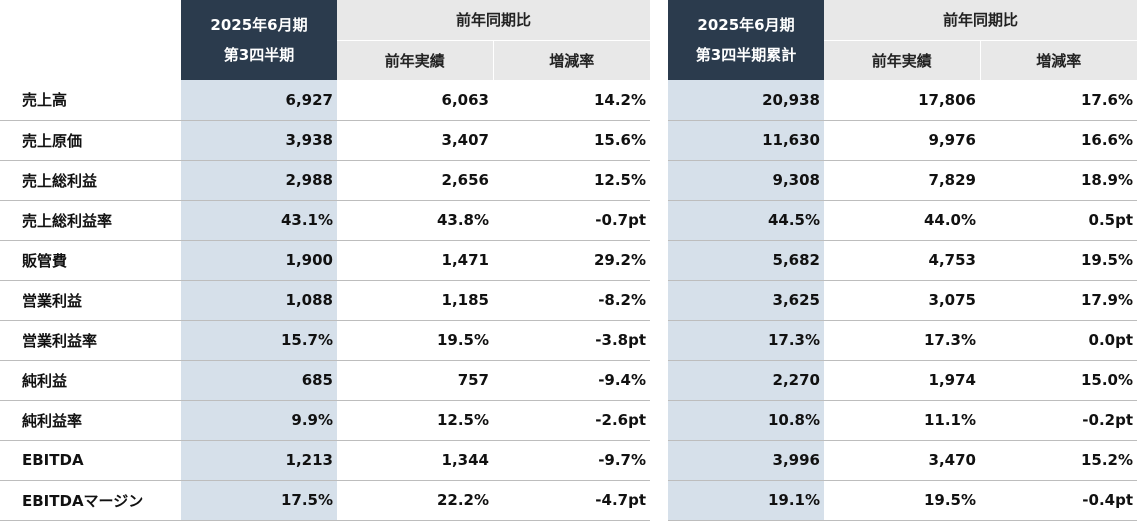  I want to click on row-label: 売上高, so click(90, 100).